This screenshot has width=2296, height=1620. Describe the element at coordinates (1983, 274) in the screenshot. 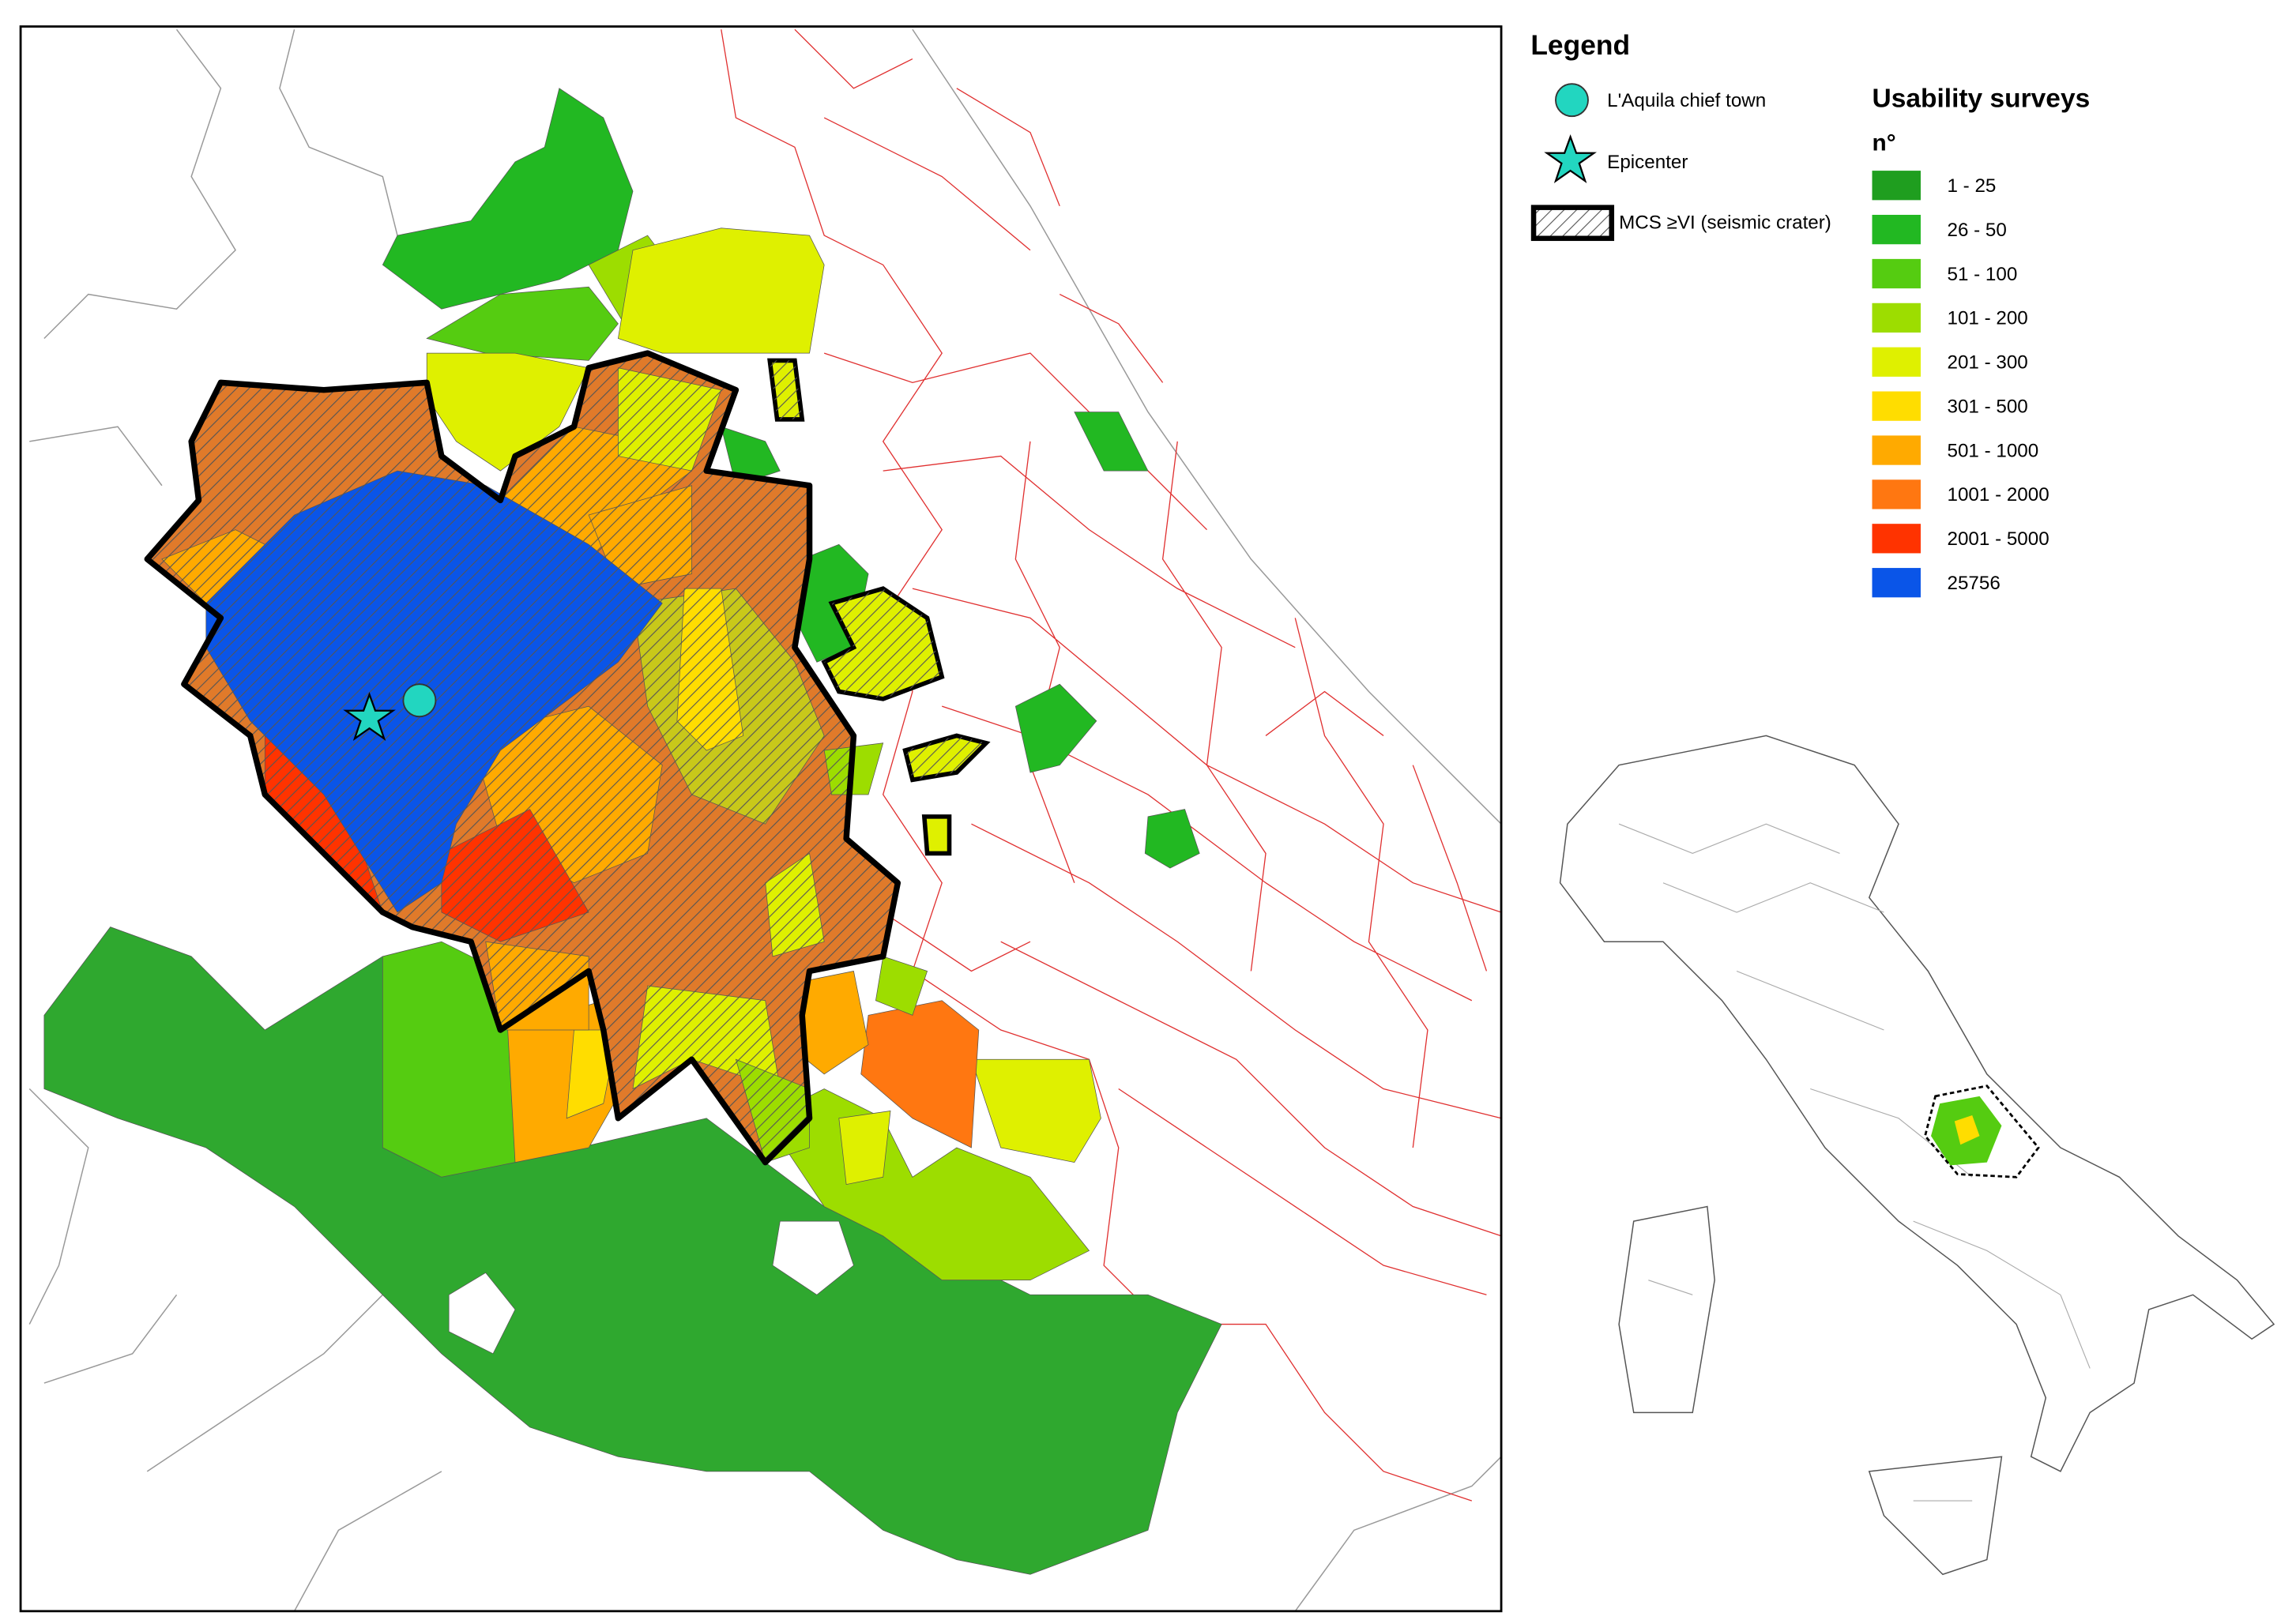

I see `class-label: 51 - 100` at that location.